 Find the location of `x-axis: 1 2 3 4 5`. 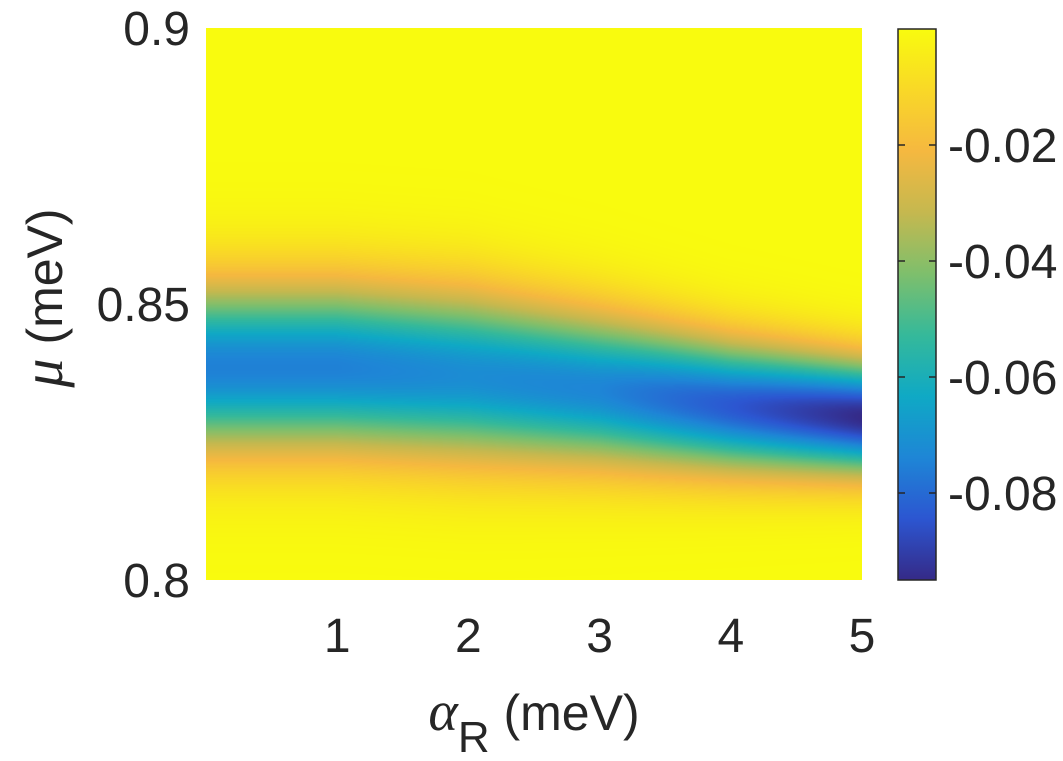

x-axis: 1 2 3 4 5 is located at coordinates (600, 636).